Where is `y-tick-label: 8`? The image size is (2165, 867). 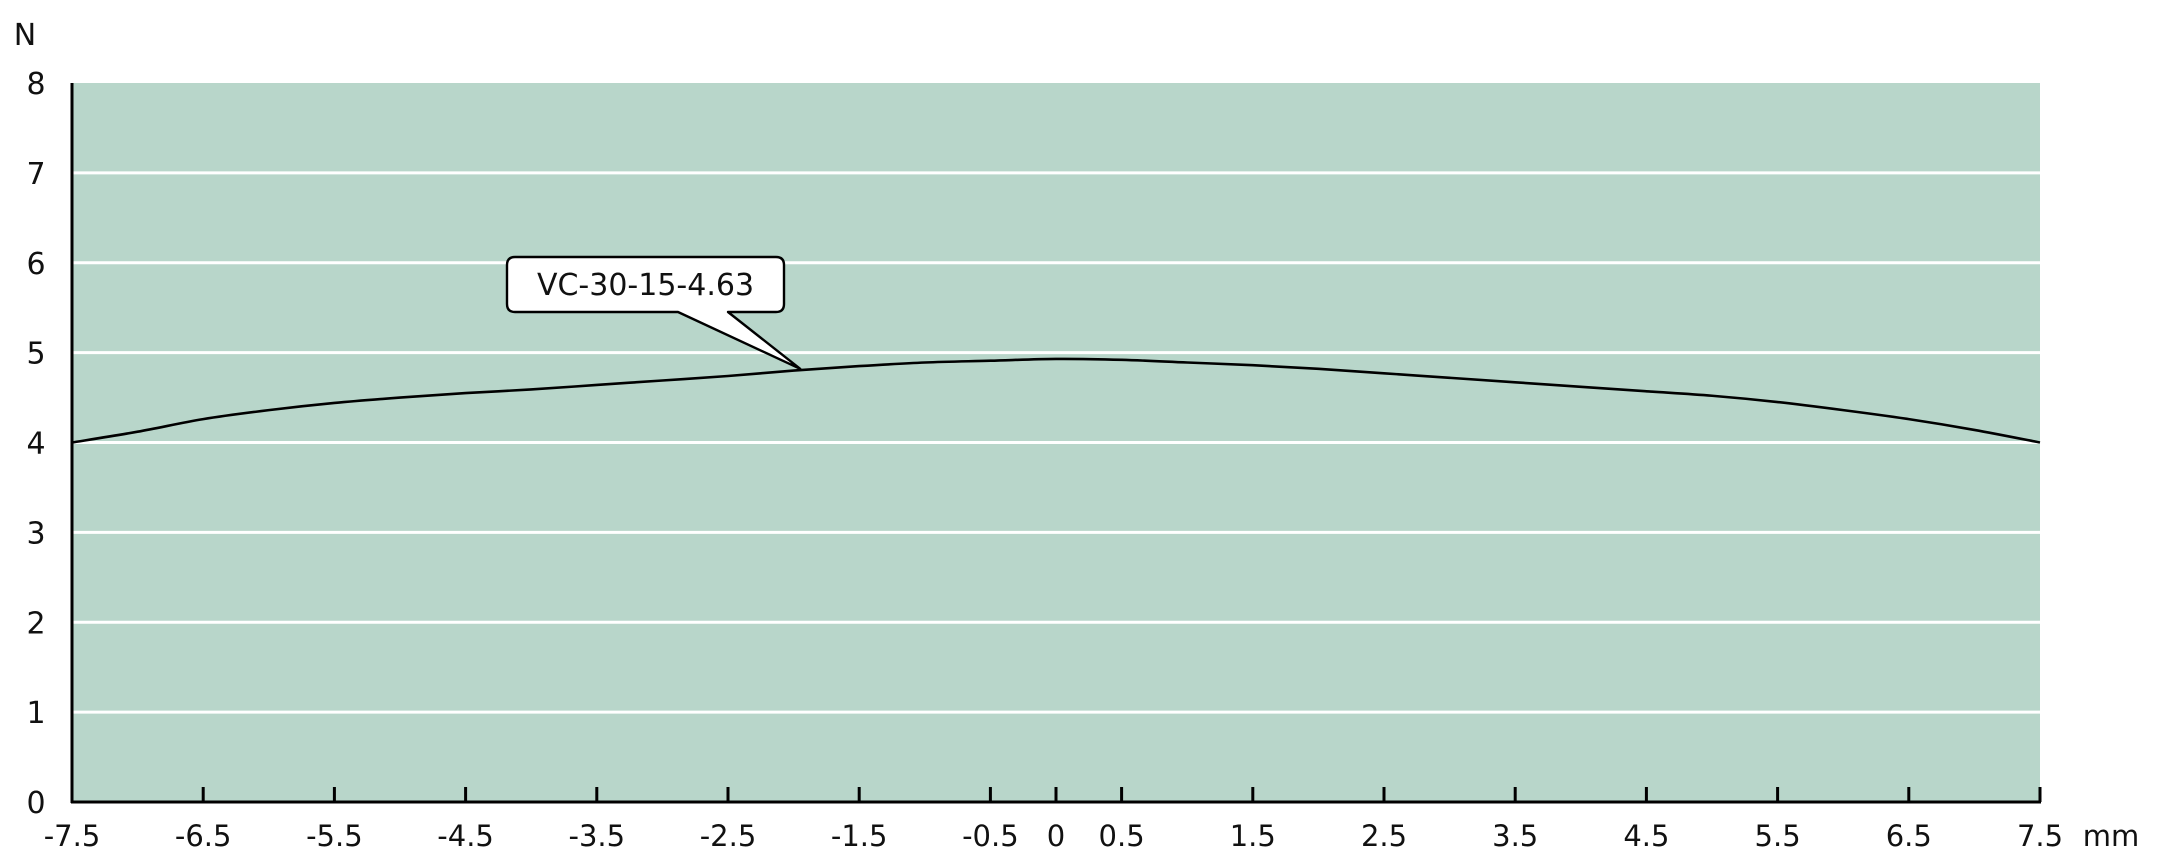 y-tick-label: 8 is located at coordinates (35, 84).